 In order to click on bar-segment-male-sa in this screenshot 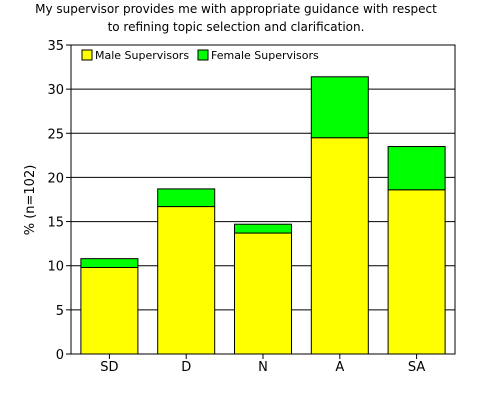, I will do `click(416, 272)`.